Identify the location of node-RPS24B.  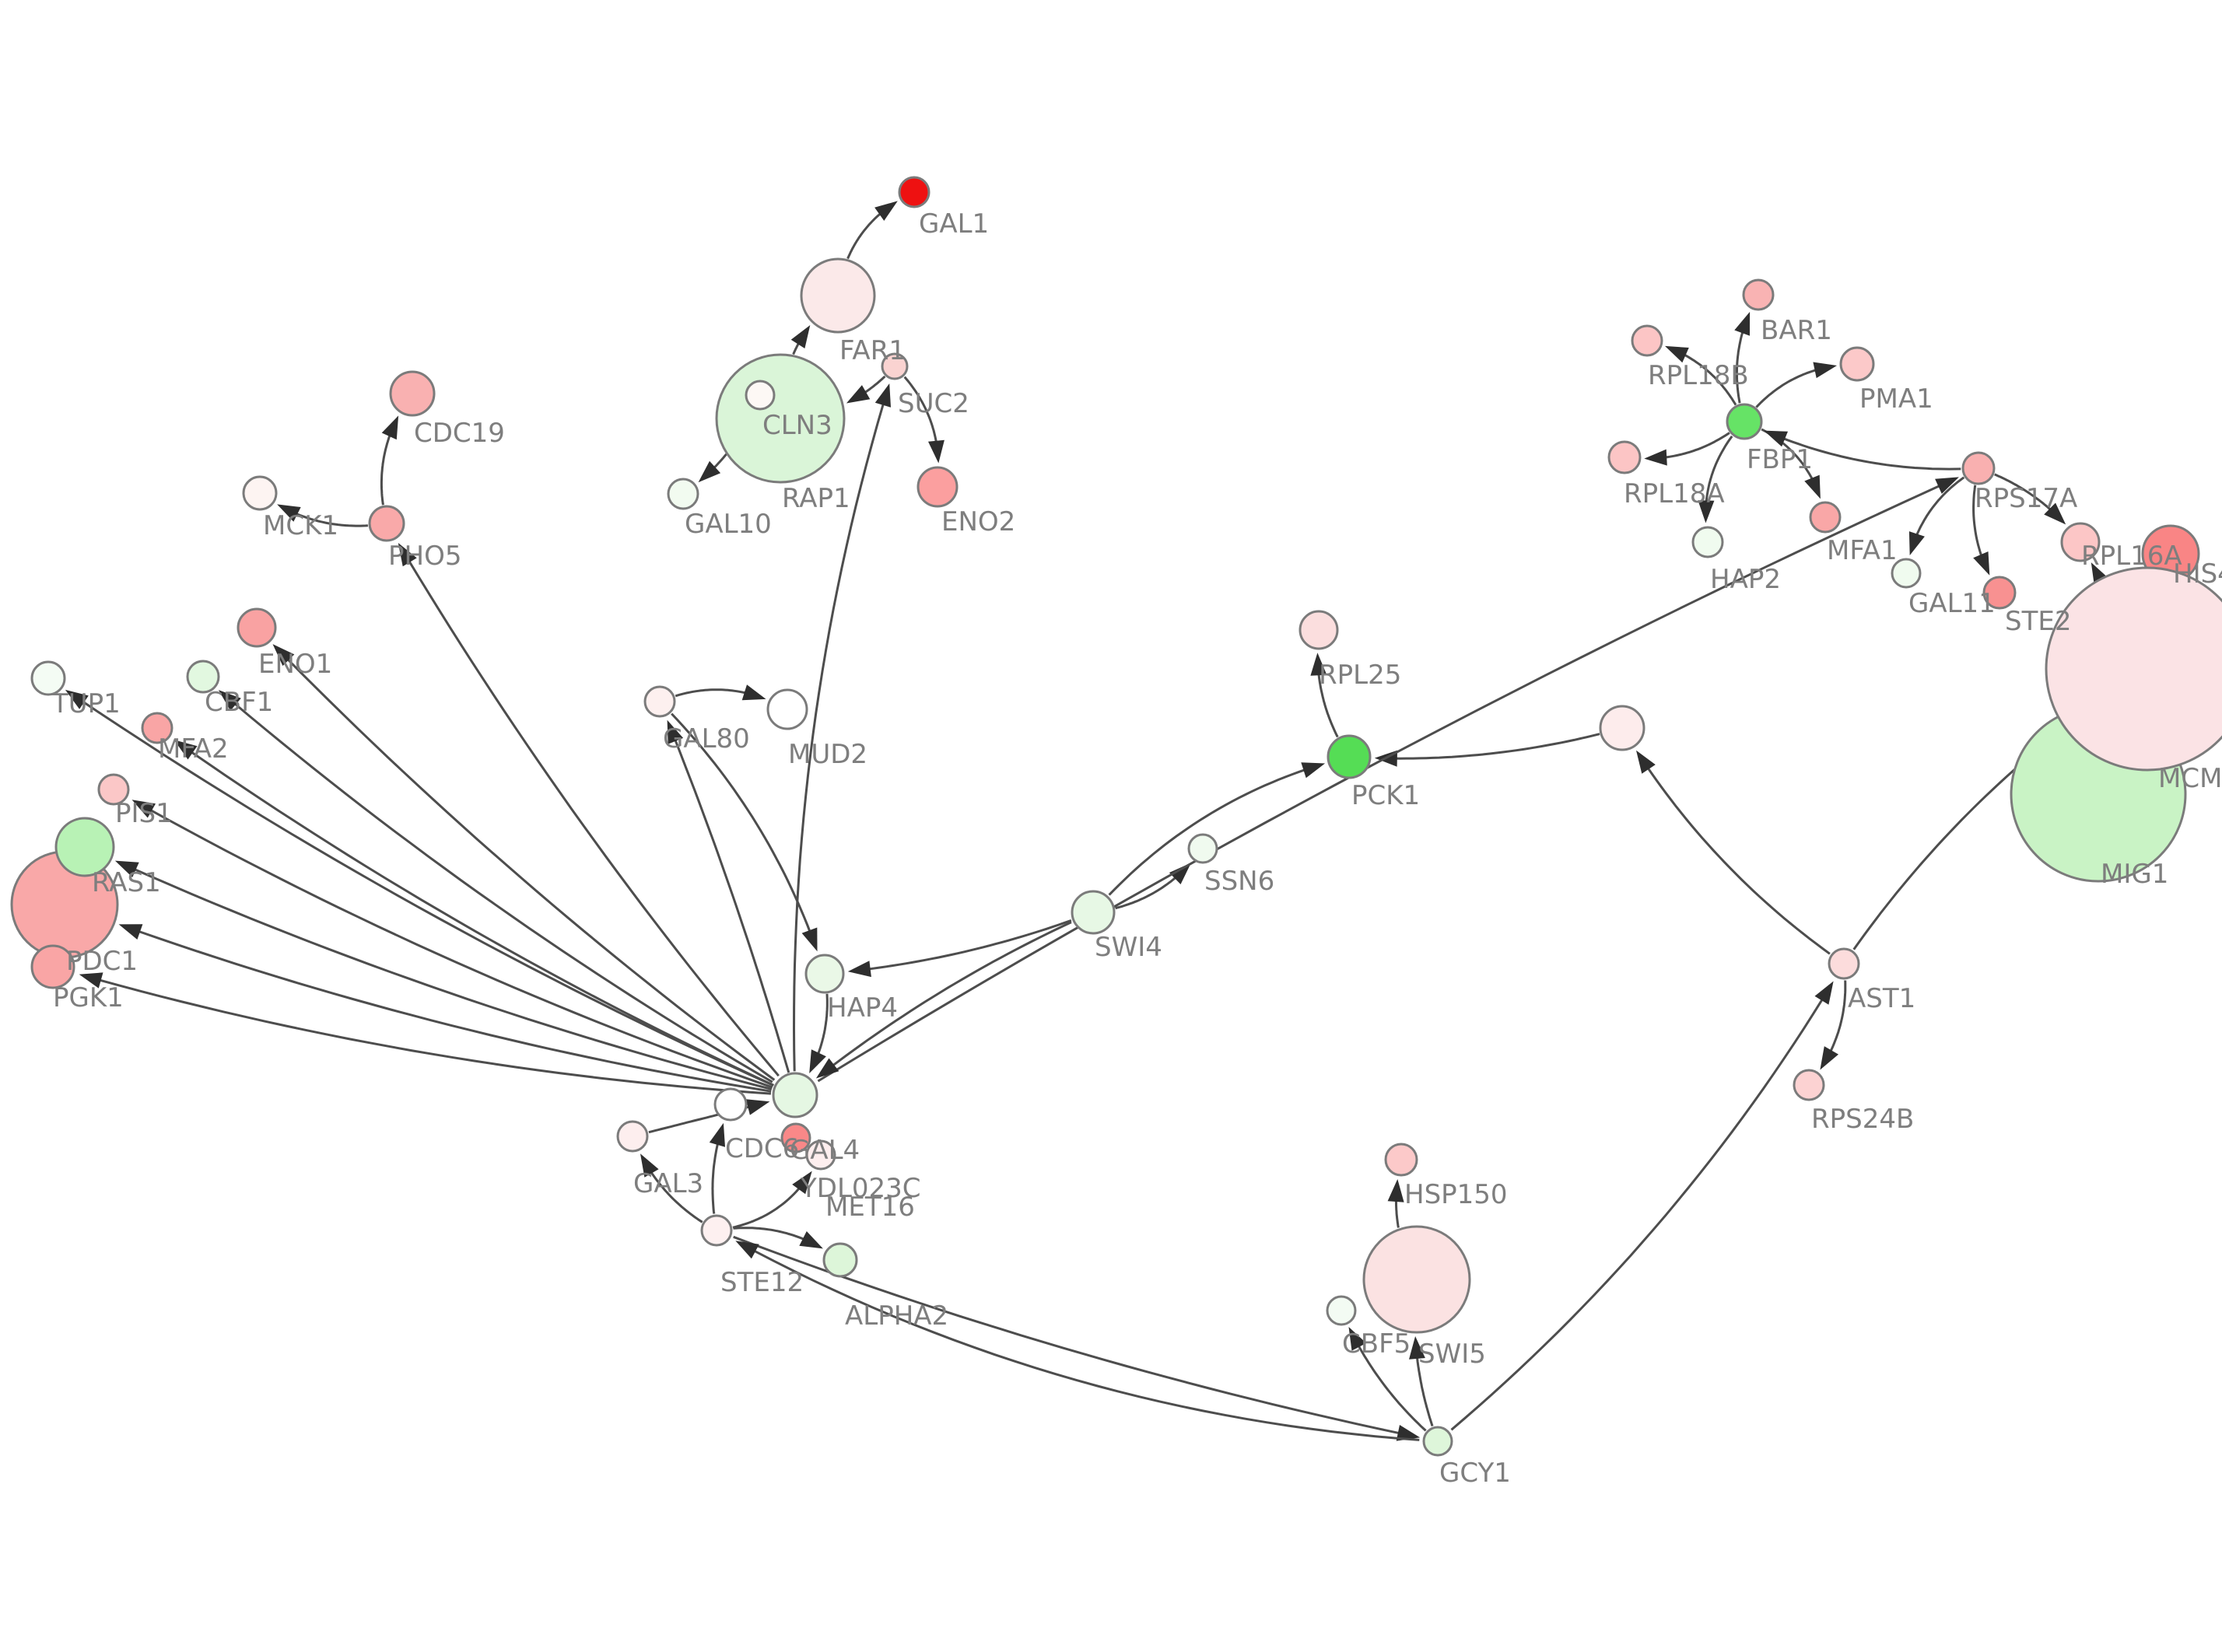
(1809, 1085).